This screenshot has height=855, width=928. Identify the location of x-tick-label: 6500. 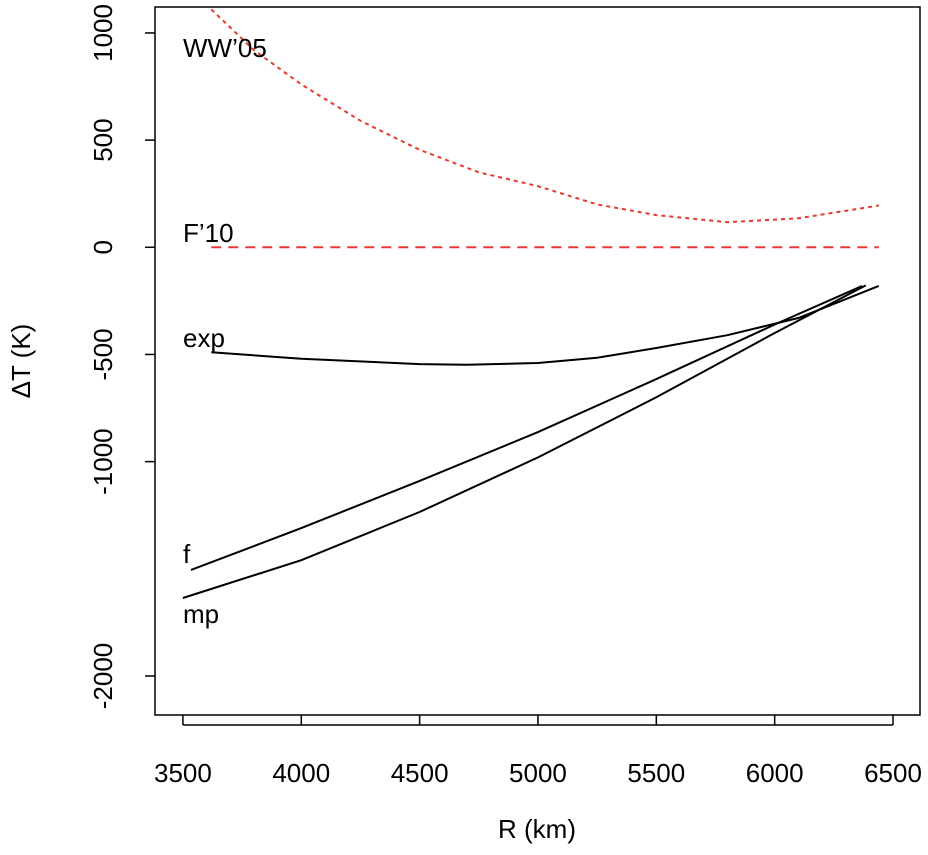
(893, 773).